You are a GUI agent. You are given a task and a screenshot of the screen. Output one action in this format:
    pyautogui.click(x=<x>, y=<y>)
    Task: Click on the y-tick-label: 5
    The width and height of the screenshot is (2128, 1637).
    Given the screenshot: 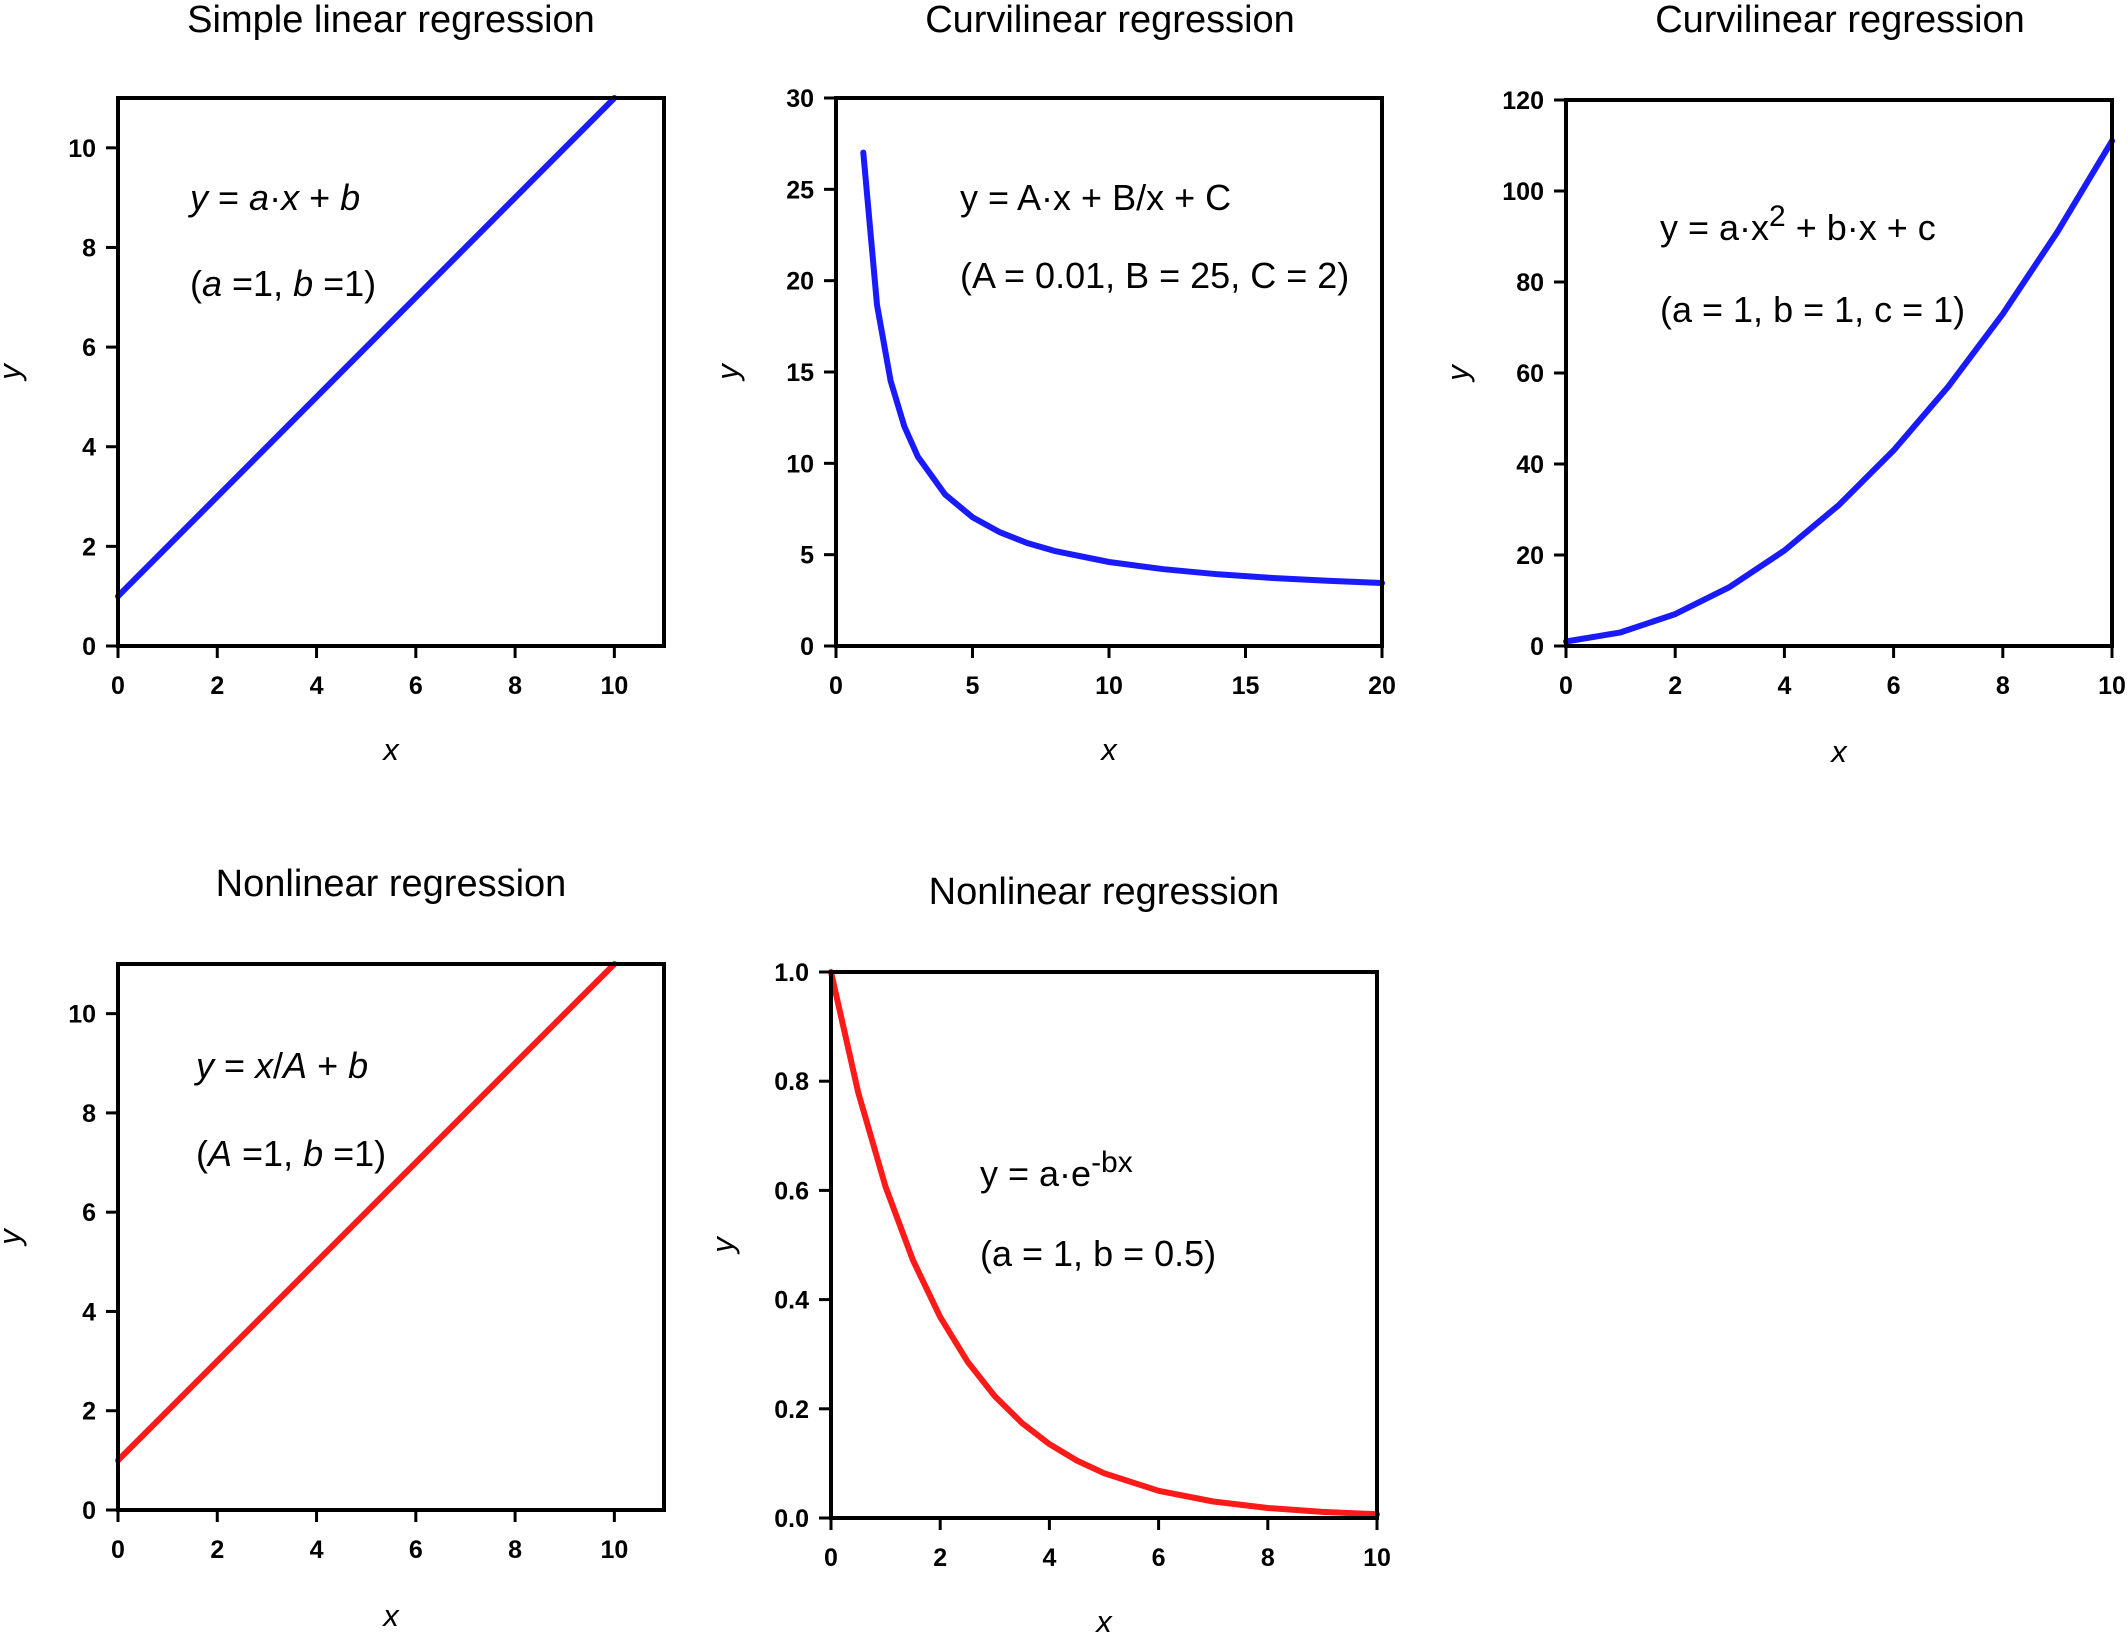 What is the action you would take?
    pyautogui.click(x=807, y=556)
    